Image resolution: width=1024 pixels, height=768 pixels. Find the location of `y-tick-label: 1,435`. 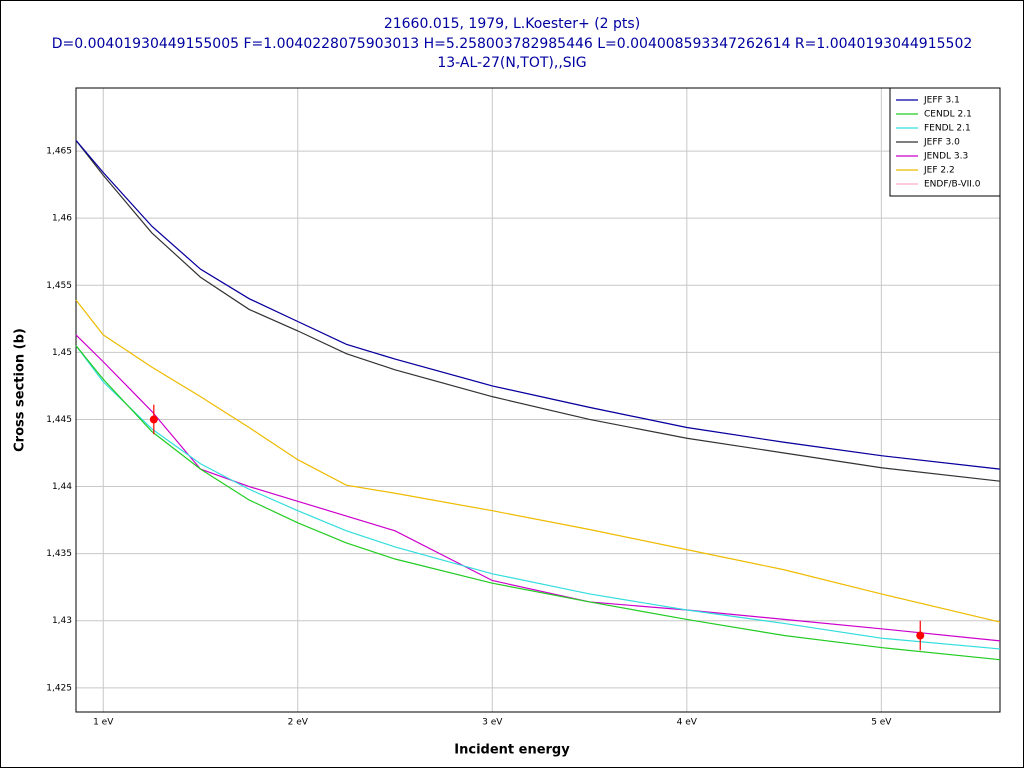

y-tick-label: 1,435 is located at coordinates (59, 554).